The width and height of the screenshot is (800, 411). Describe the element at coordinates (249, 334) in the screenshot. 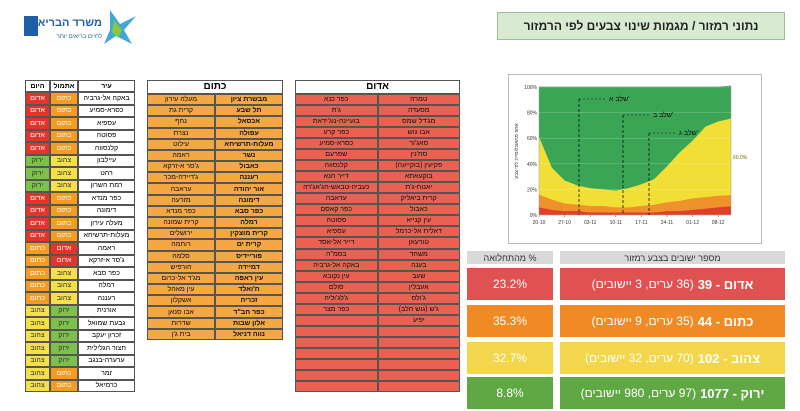

I see `city-cell: נווה דניאל` at that location.